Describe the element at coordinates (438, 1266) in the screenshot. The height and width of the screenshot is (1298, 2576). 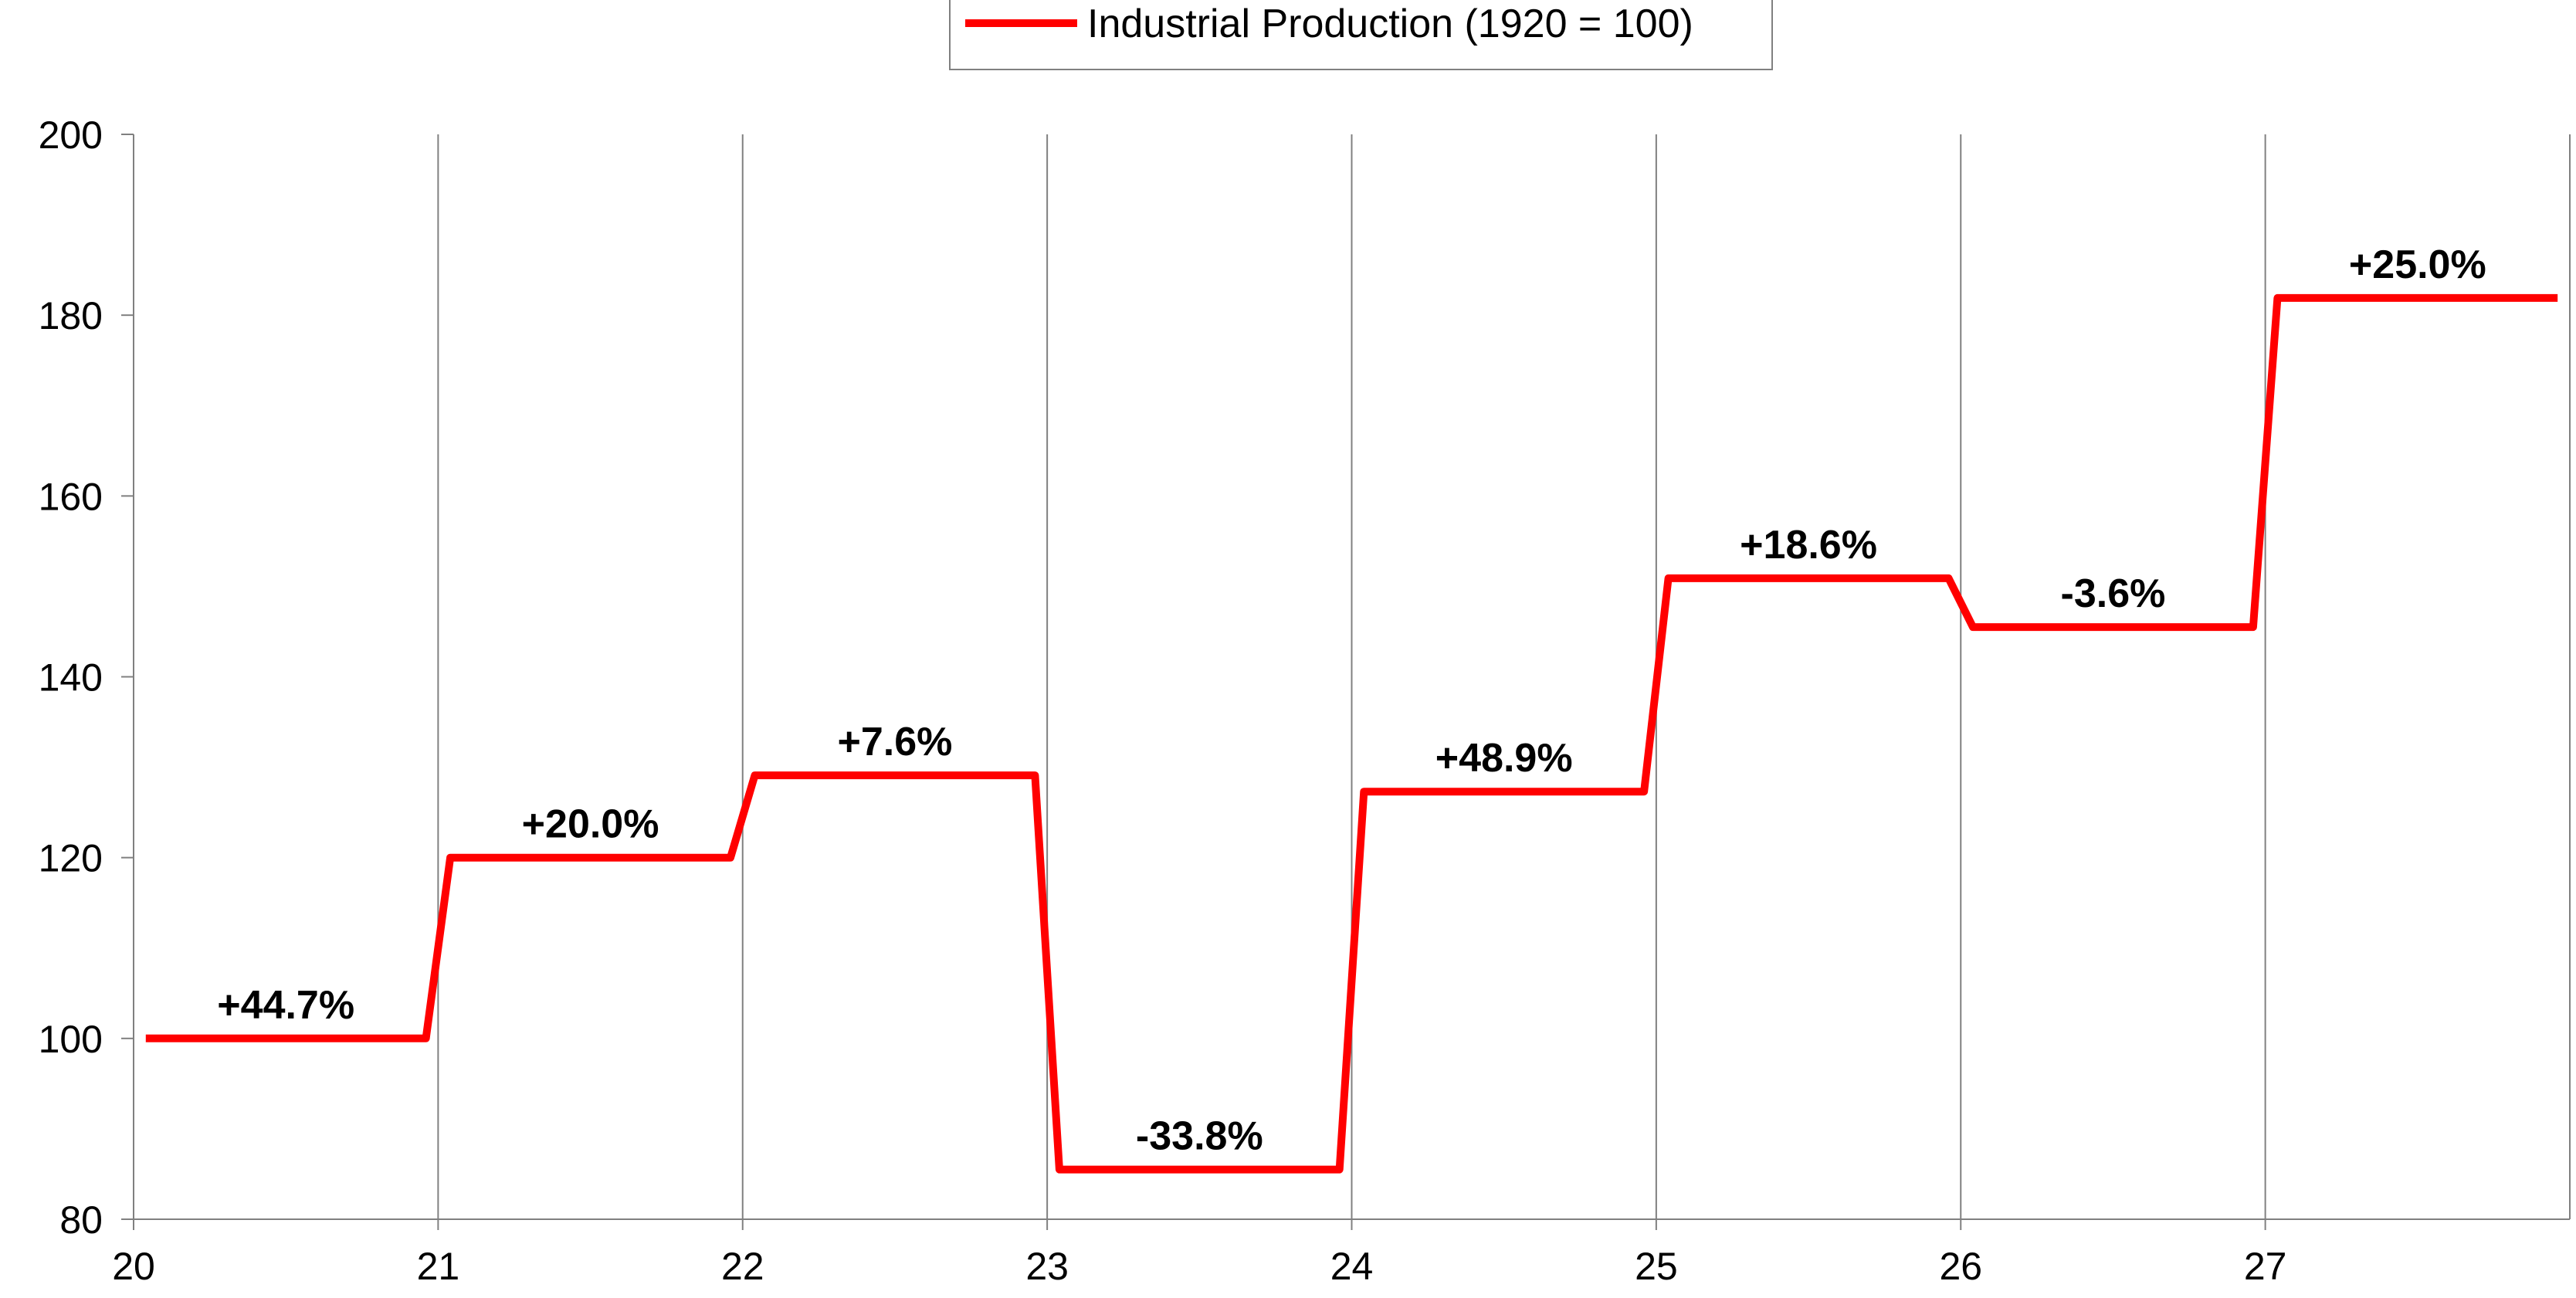
I see `x-tick-label-21: 21` at that location.